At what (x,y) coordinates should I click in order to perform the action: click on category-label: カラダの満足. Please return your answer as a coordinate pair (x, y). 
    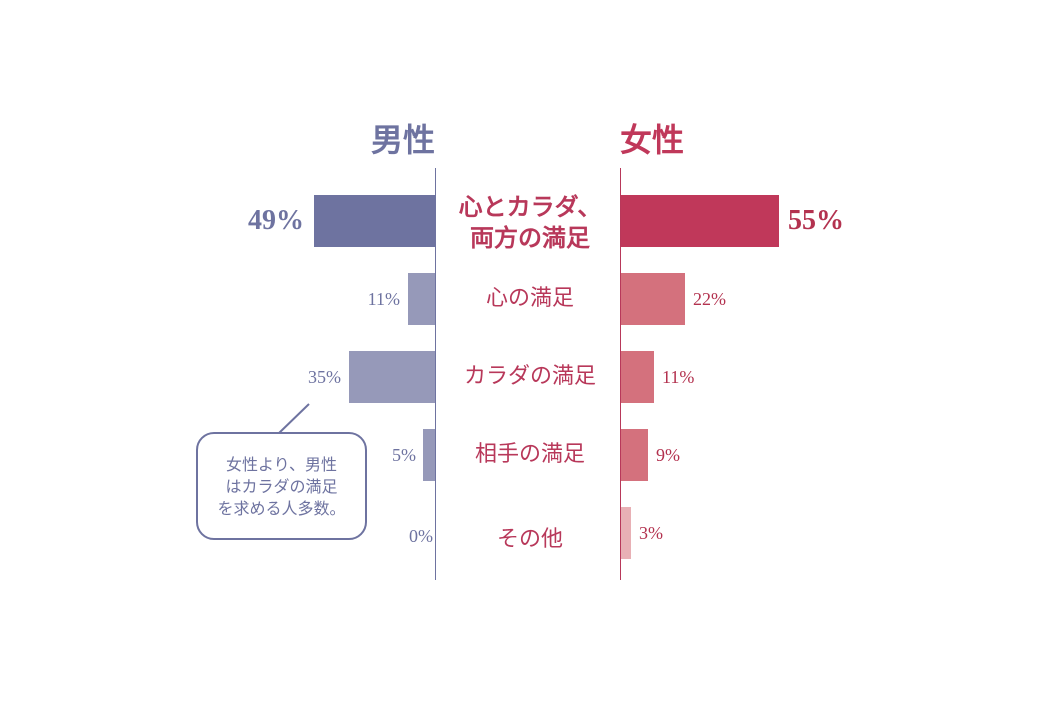
    Looking at the image, I should click on (529, 376).